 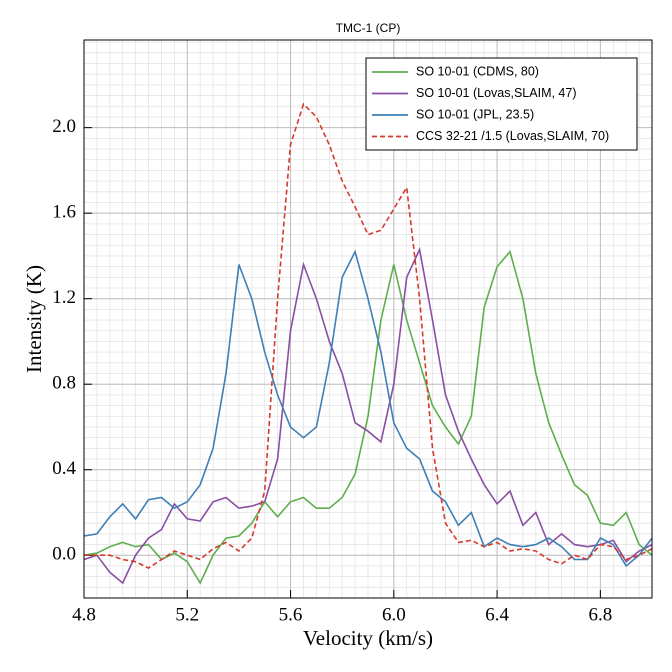 What do you see at coordinates (394, 614) in the screenshot?
I see `x-tick-label: 6.0` at bounding box center [394, 614].